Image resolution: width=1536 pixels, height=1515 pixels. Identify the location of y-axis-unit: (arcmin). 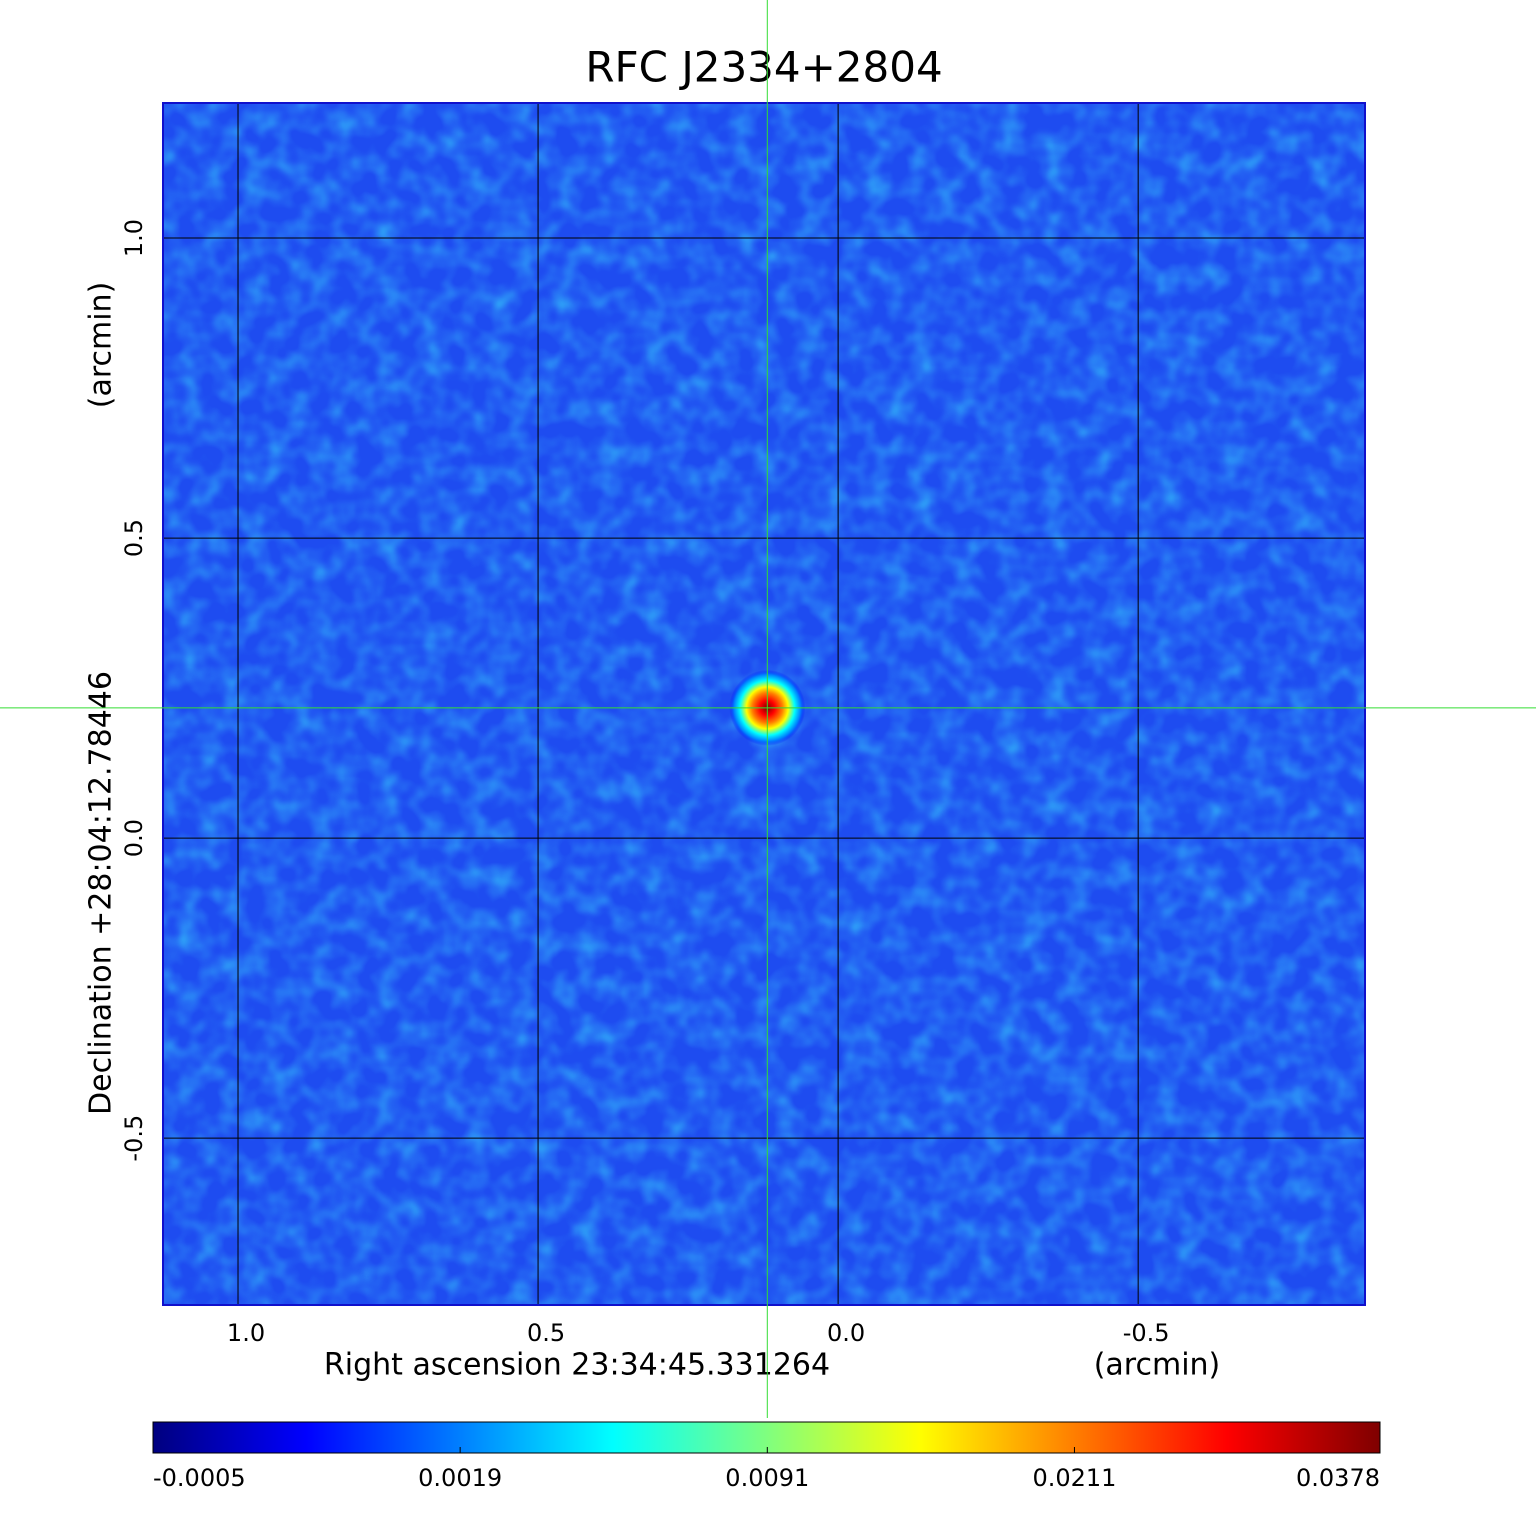
(101, 345).